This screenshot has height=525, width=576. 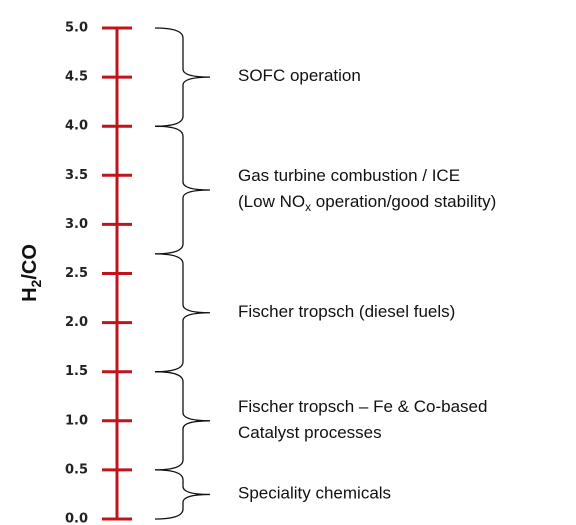 What do you see at coordinates (76, 322) in the screenshot?
I see `tick-label: 2.0` at bounding box center [76, 322].